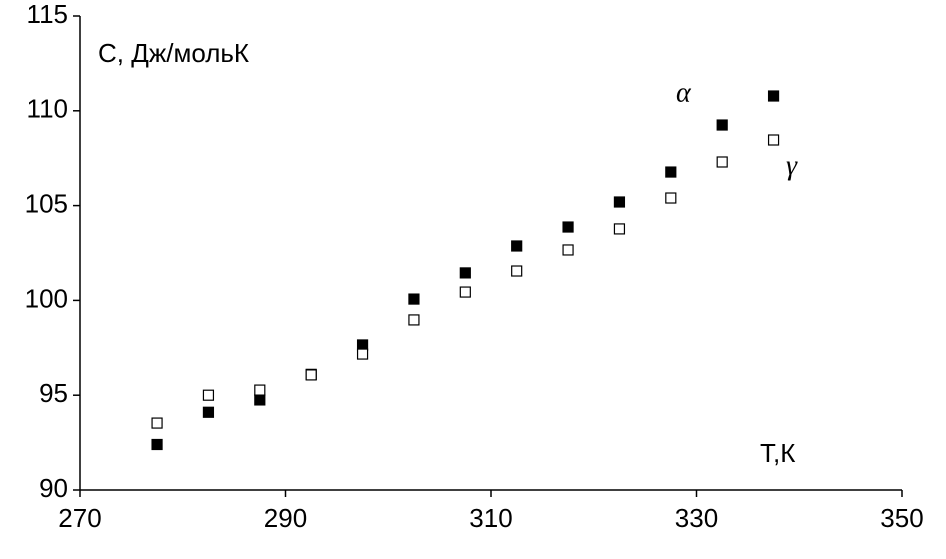 Image resolution: width=946 pixels, height=559 pixels. I want to click on y-tick-label: 115, so click(47, 14).